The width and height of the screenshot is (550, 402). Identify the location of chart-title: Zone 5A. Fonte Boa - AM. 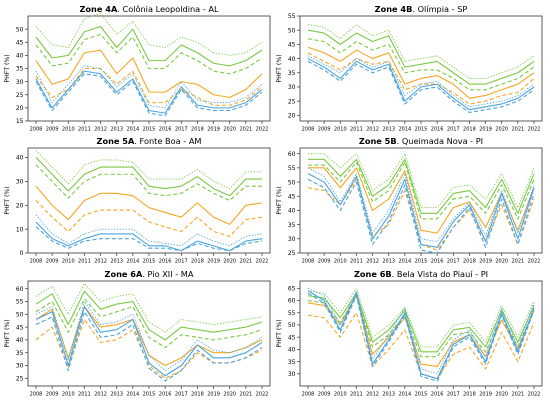
(149, 141).